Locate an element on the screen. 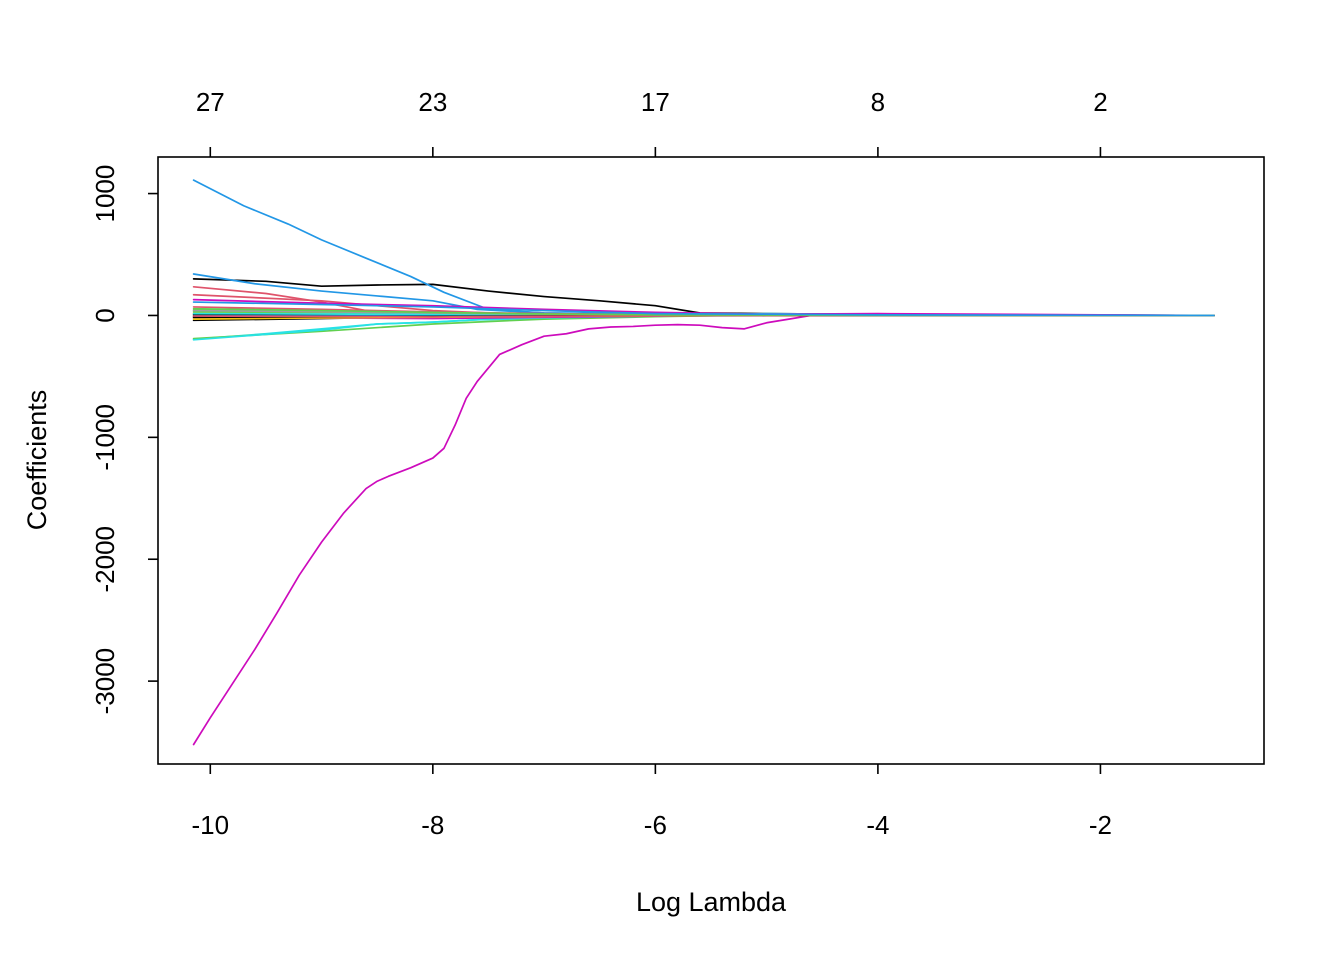 Image resolution: width=1344 pixels, height=960 pixels. top-tick-label: 8 is located at coordinates (878, 102).